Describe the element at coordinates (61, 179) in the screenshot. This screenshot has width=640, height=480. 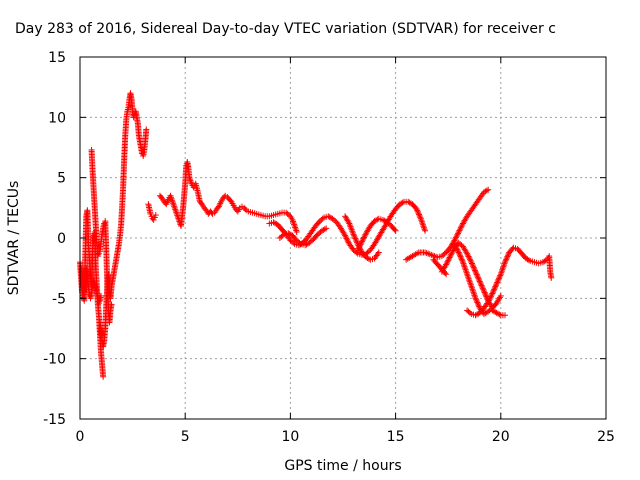
I see `y-tick-label: 5` at that location.